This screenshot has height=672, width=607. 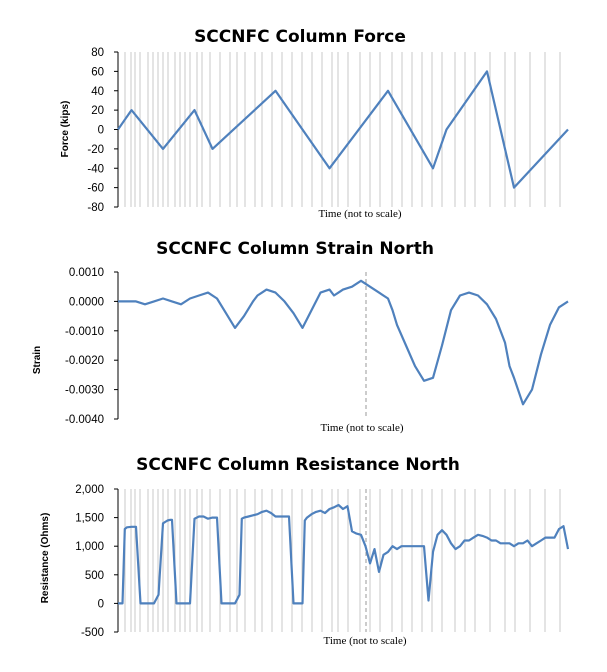 I want to click on y-tick-label: -500, so click(x=92, y=633).